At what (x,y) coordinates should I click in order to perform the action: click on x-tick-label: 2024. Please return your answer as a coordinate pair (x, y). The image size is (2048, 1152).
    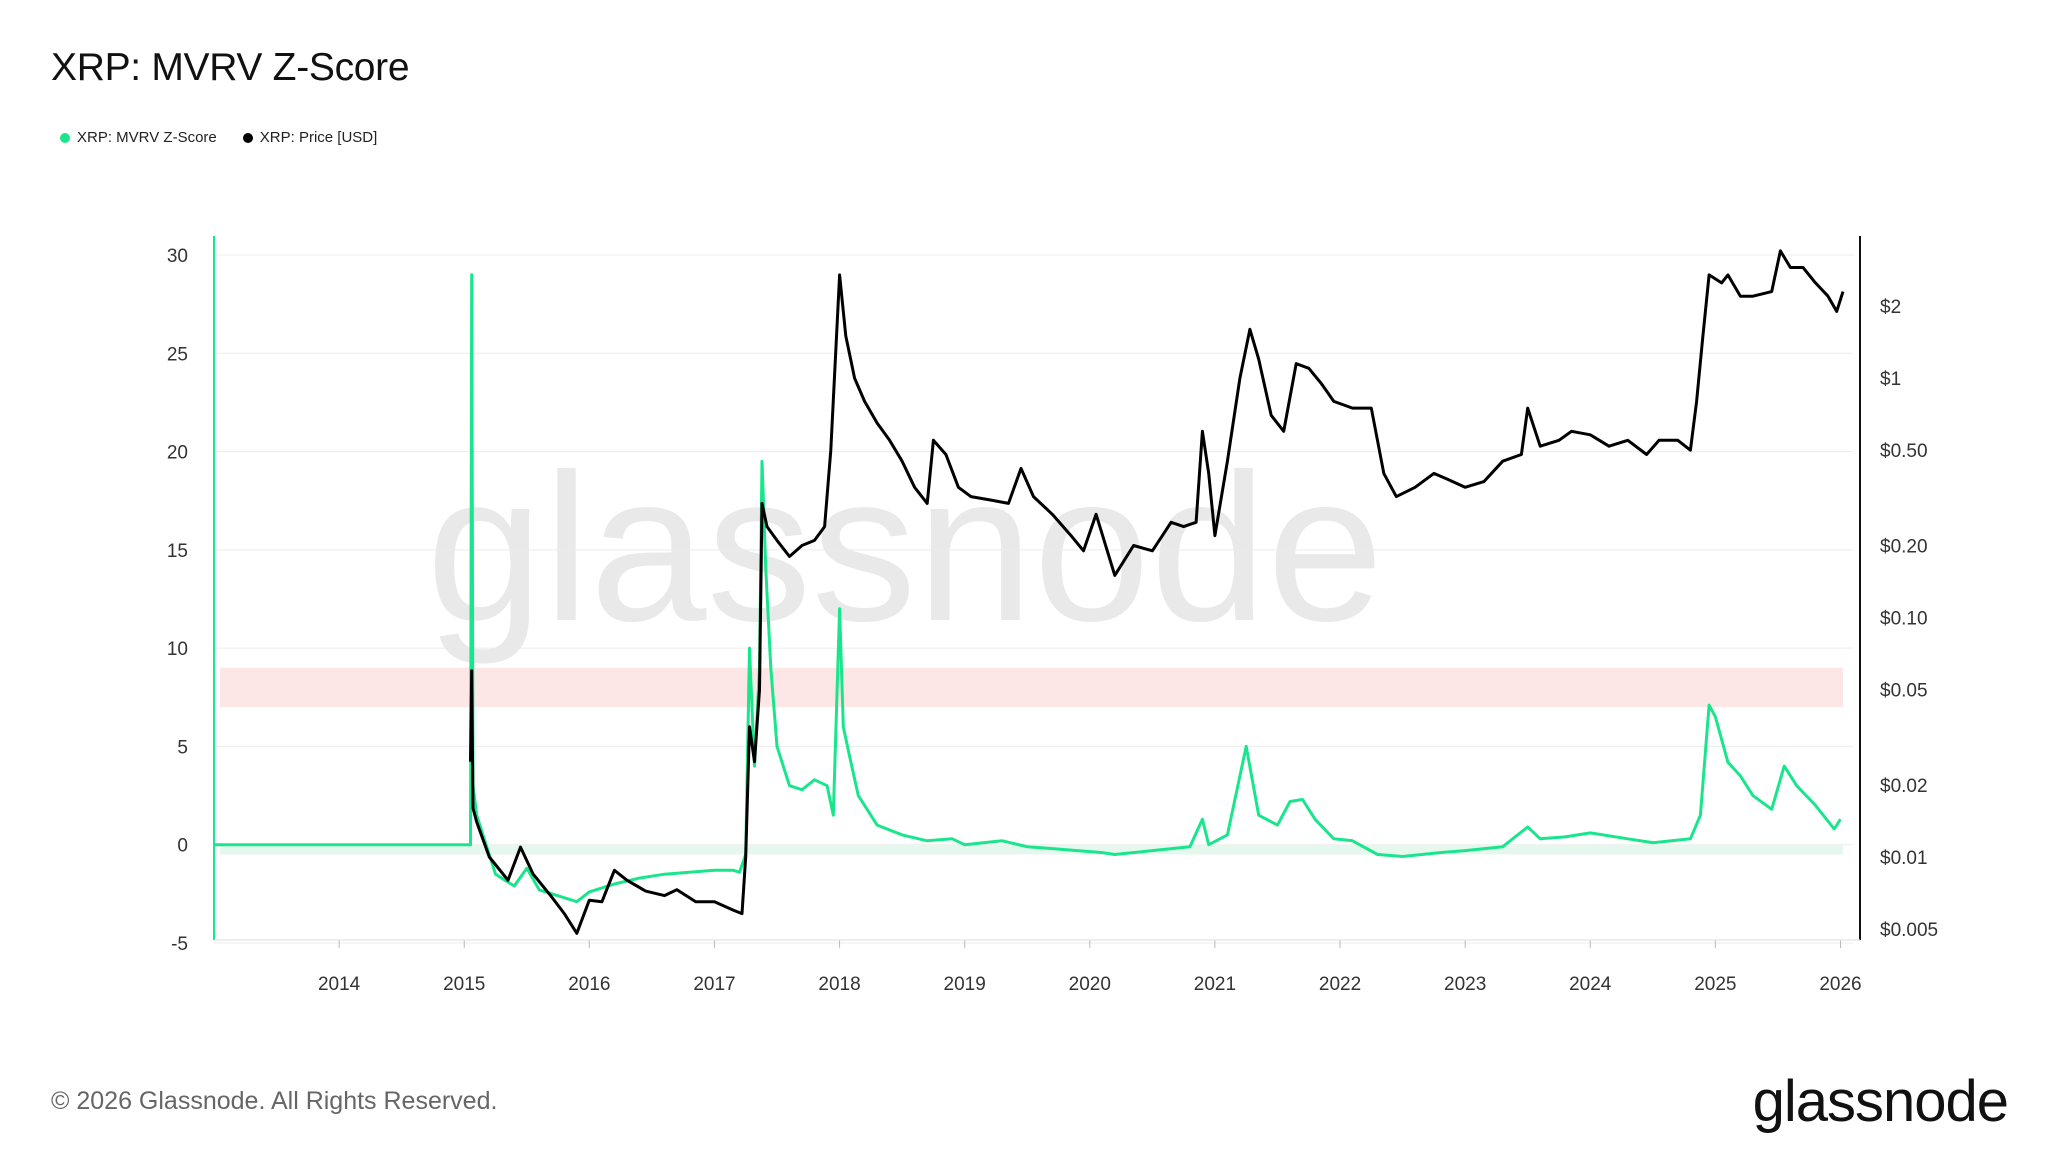
    Looking at the image, I should click on (1590, 984).